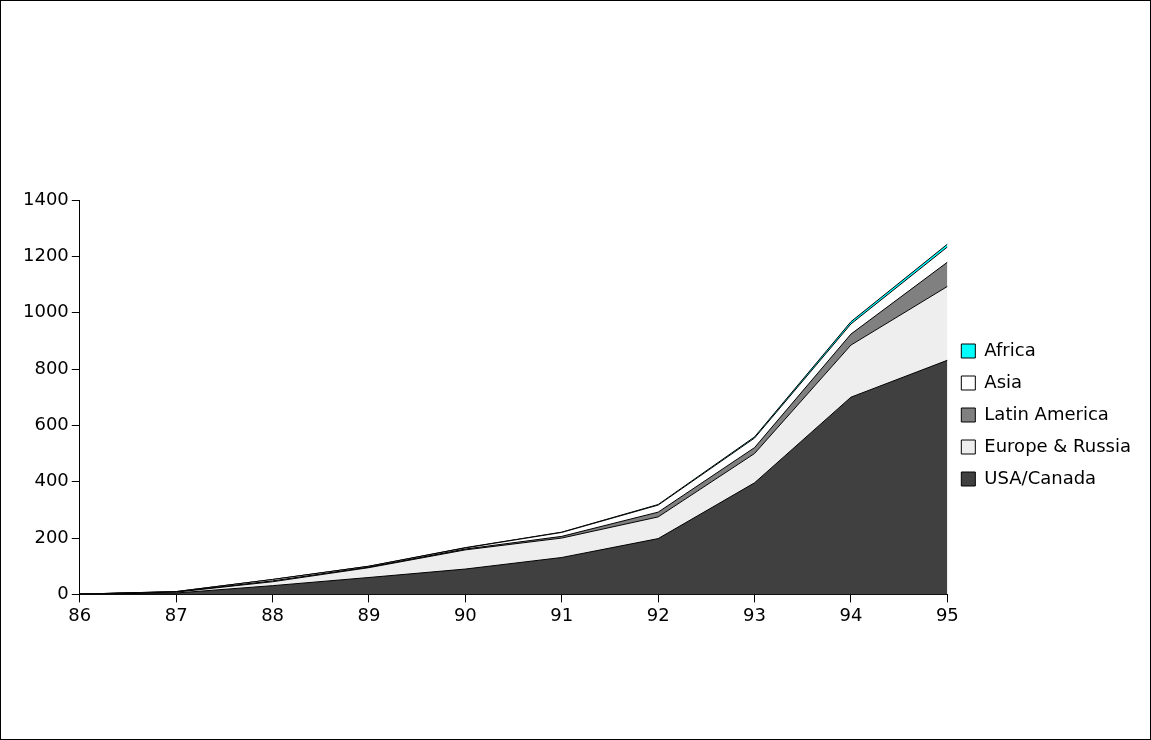 The width and height of the screenshot is (1151, 740). I want to click on y-tick-label: 1000, so click(46, 311).